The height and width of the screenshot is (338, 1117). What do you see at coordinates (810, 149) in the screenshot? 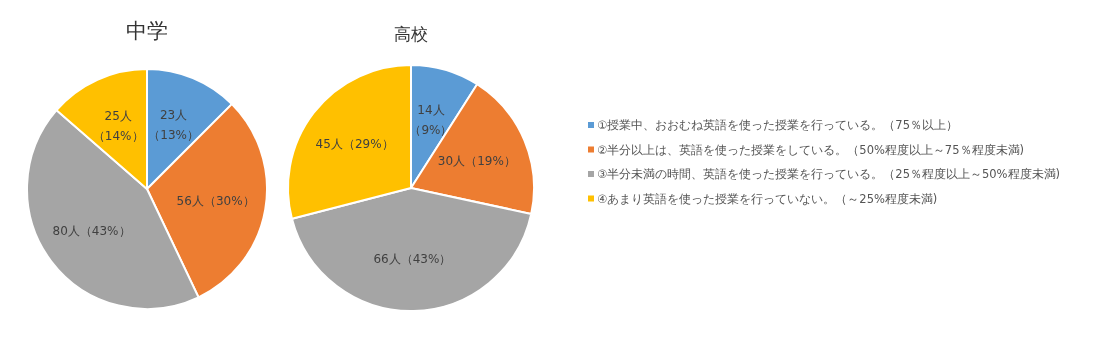
I see `legend-label: ②半分以上は、英語を使った授業をしている。（50%程度以上～75％程度未満)` at bounding box center [810, 149].